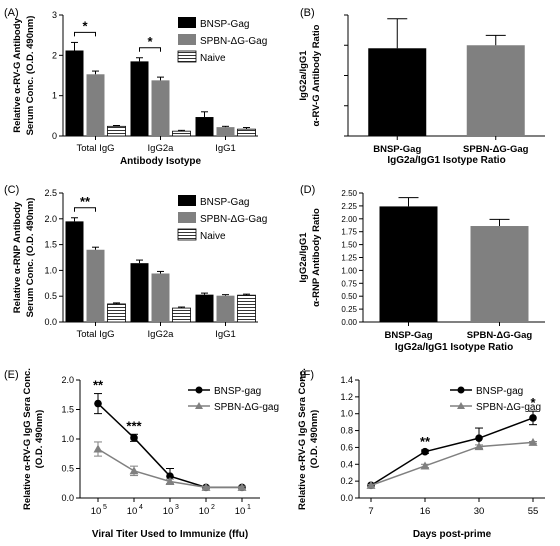 Image resolution: width=560 pixels, height=546 pixels. What do you see at coordinates (187, 200) in the screenshot?
I see `legend-0-swatch` at bounding box center [187, 200].